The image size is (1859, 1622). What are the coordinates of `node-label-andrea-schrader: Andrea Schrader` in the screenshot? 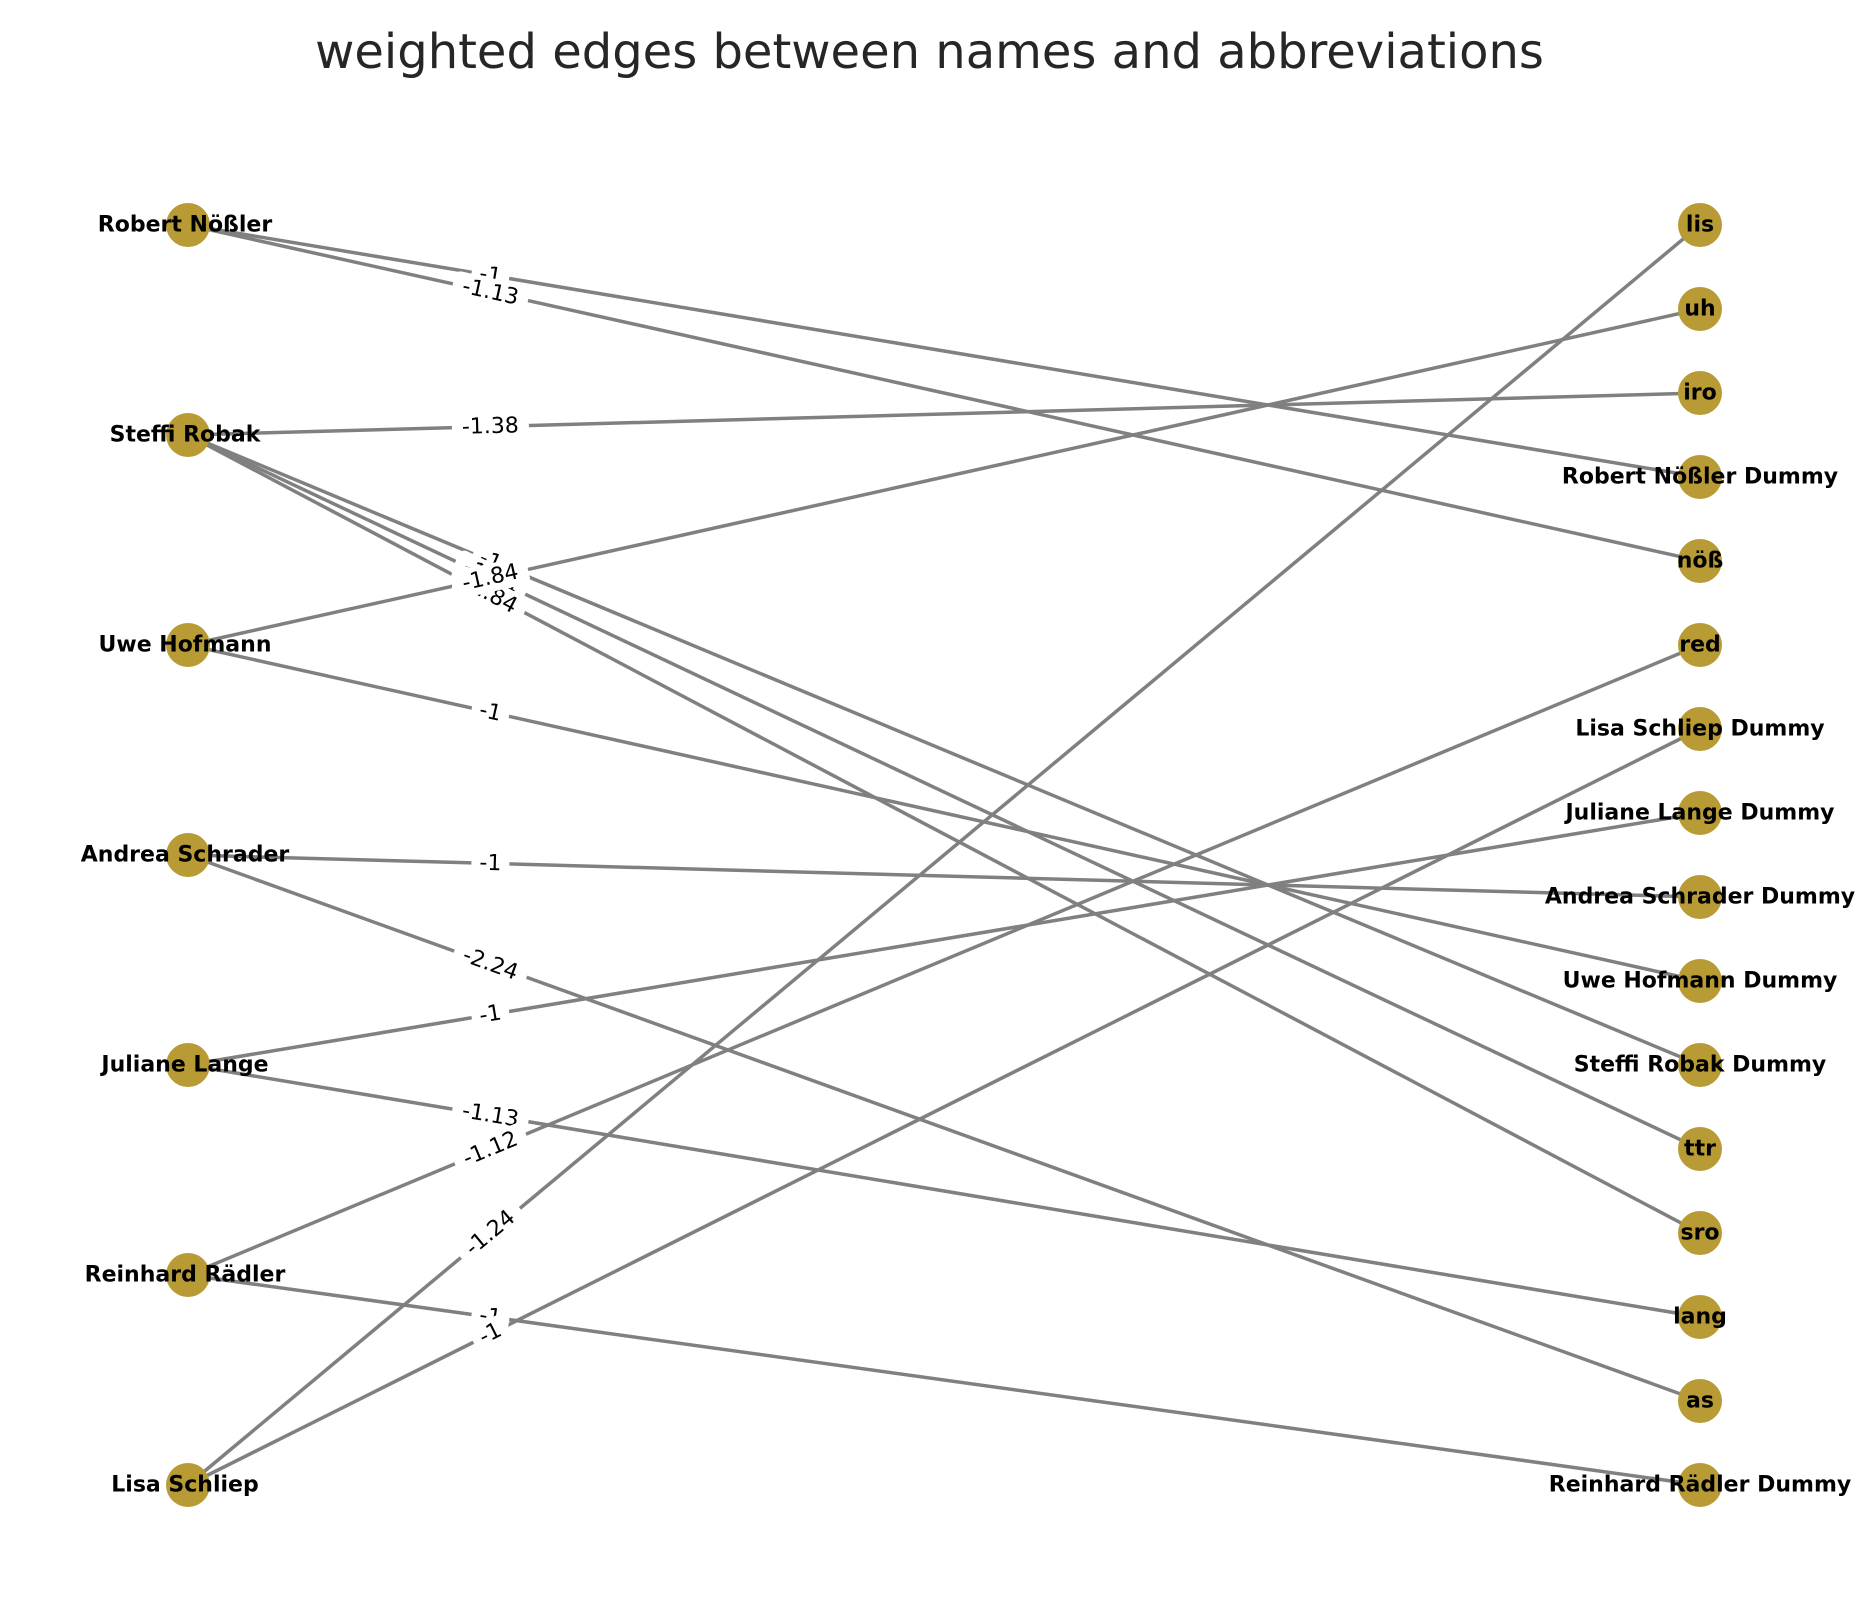 It's located at (185, 855).